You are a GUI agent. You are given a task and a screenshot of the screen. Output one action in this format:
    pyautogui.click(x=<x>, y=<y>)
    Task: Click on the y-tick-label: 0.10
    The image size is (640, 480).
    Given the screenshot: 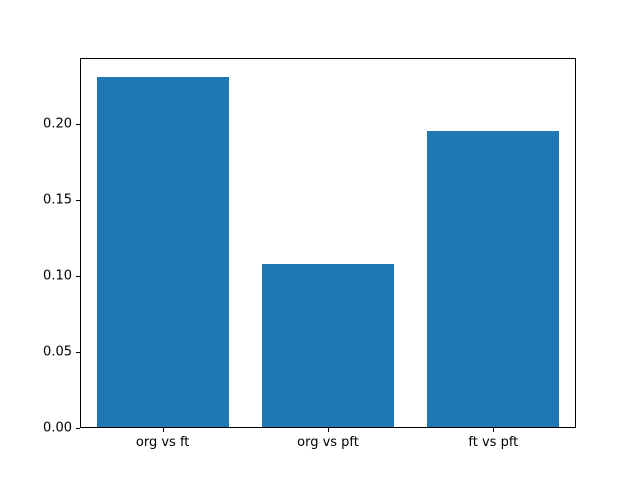 What is the action you would take?
    pyautogui.click(x=57, y=276)
    